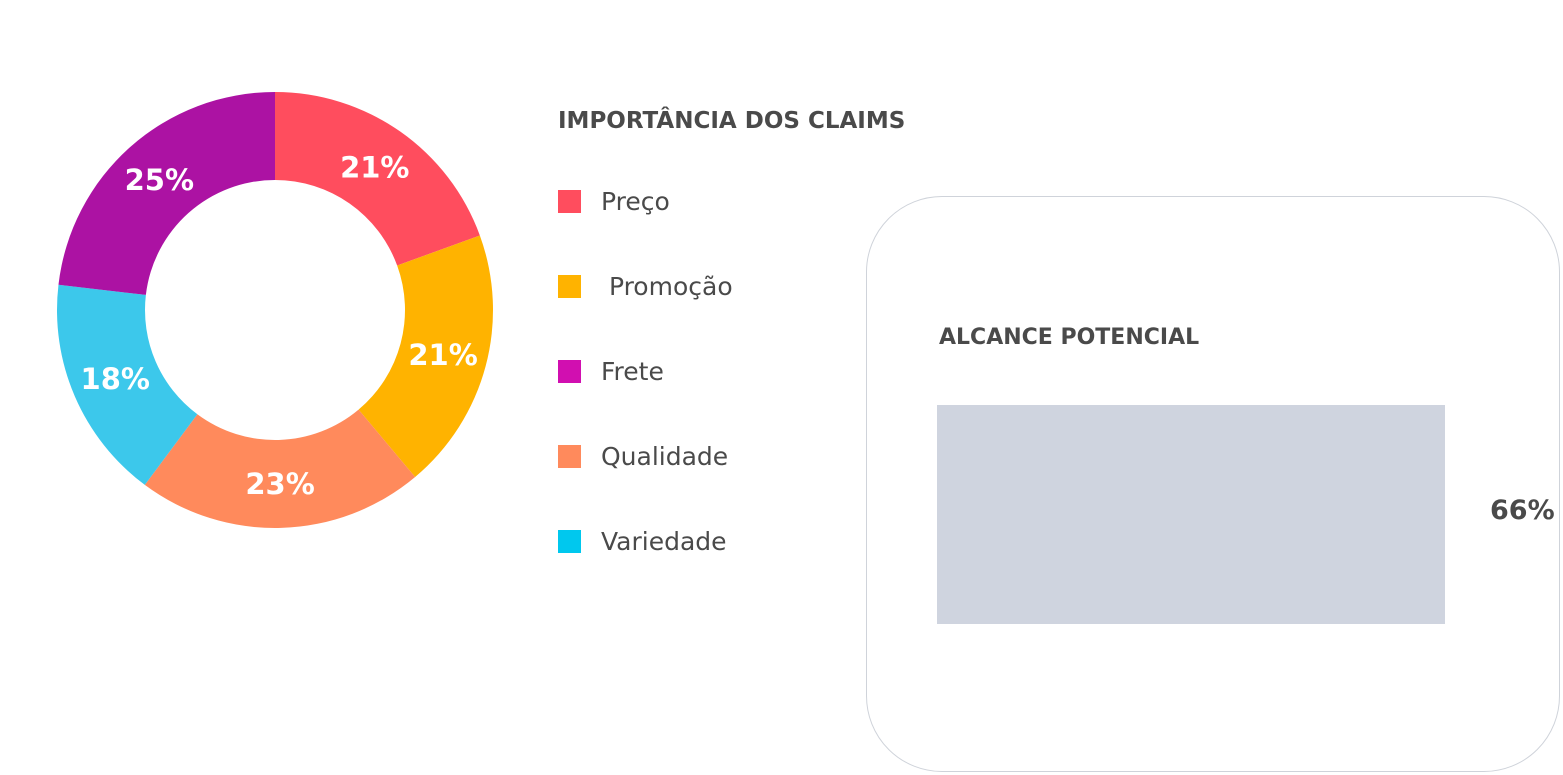  I want to click on slice-qualidade, so click(280, 468).